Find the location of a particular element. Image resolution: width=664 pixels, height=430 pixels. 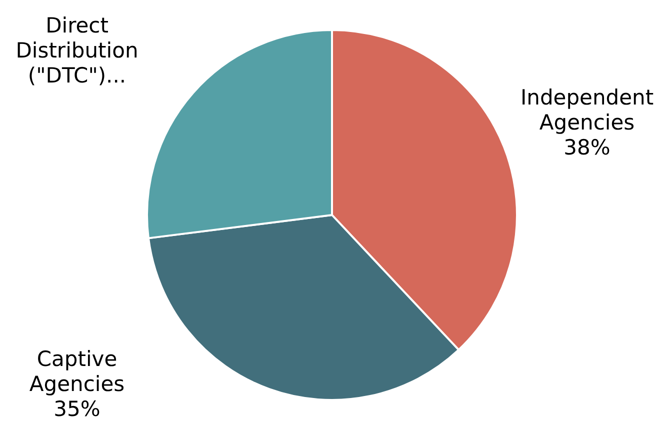

slice-label: Independent Agencies is located at coordinates (587, 109).